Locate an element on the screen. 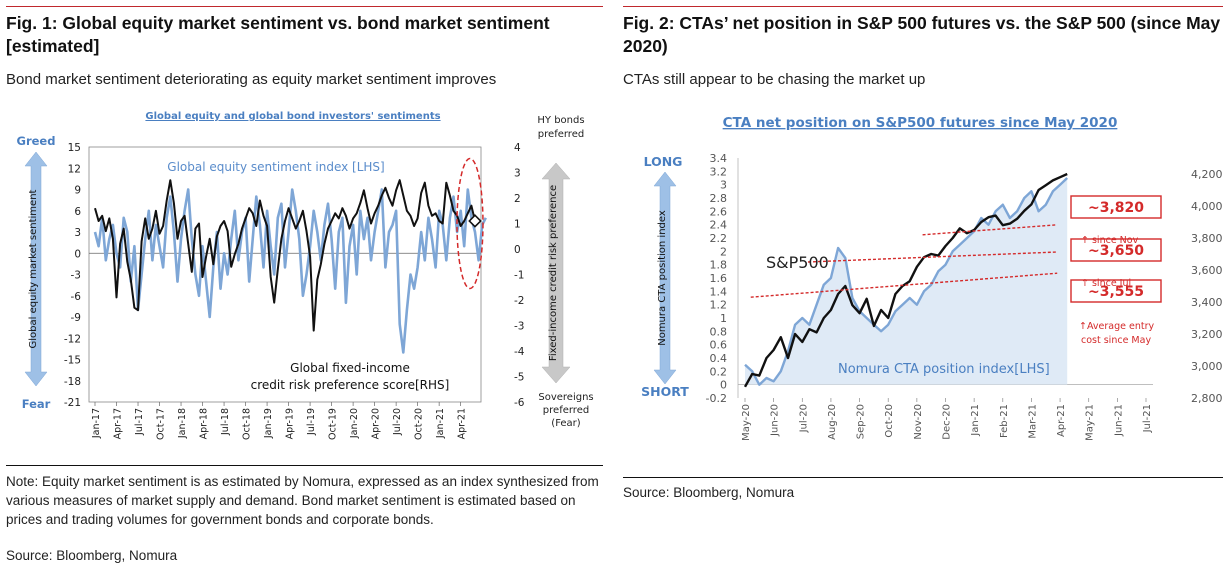  chart-2-y-tick-label: 3.4 is located at coordinates (719, 158).